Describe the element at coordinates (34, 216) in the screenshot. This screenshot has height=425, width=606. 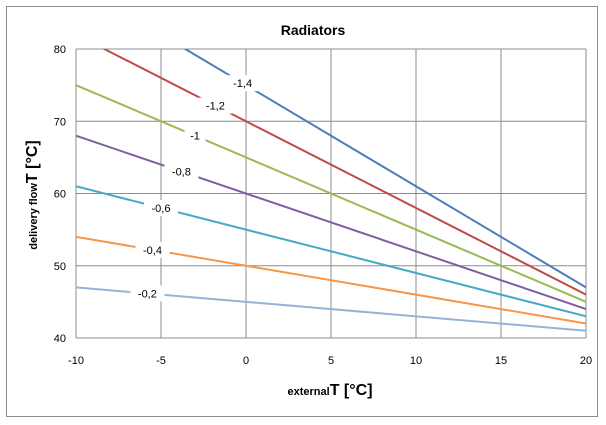
I see `y-axis-label-small: delivery flow` at that location.